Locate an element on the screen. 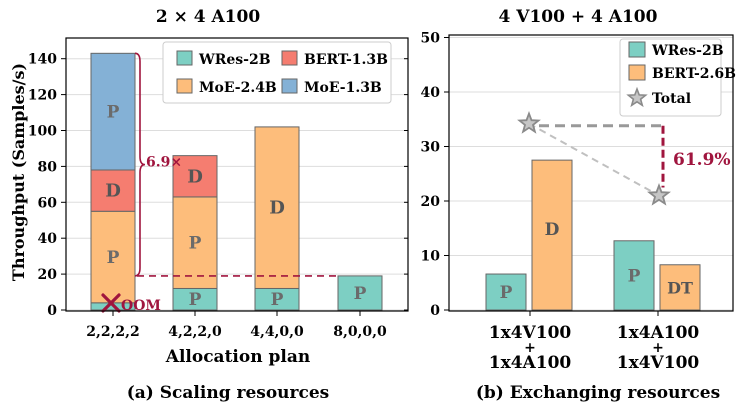  chart-a-xlabel: Allocation plan is located at coordinates (237, 357).